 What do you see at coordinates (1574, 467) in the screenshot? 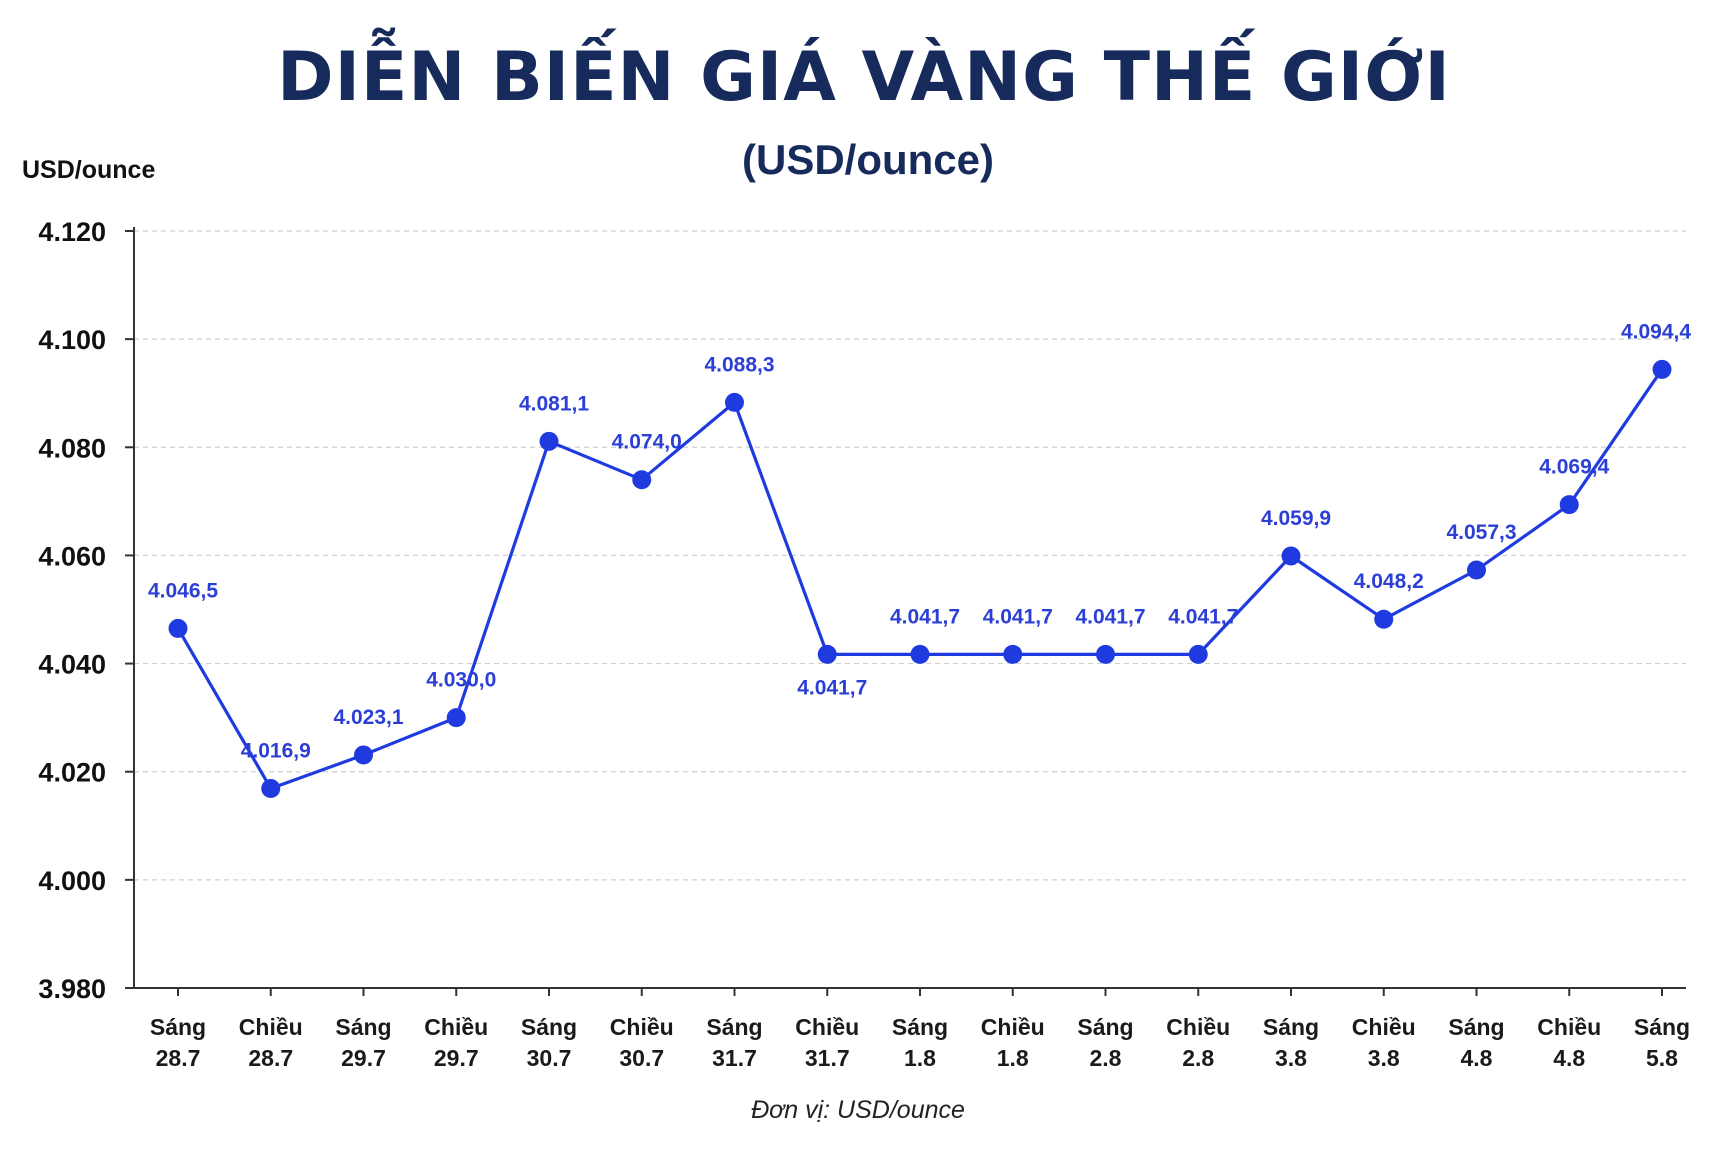
I see `data-label: 4.069,4` at bounding box center [1574, 467].